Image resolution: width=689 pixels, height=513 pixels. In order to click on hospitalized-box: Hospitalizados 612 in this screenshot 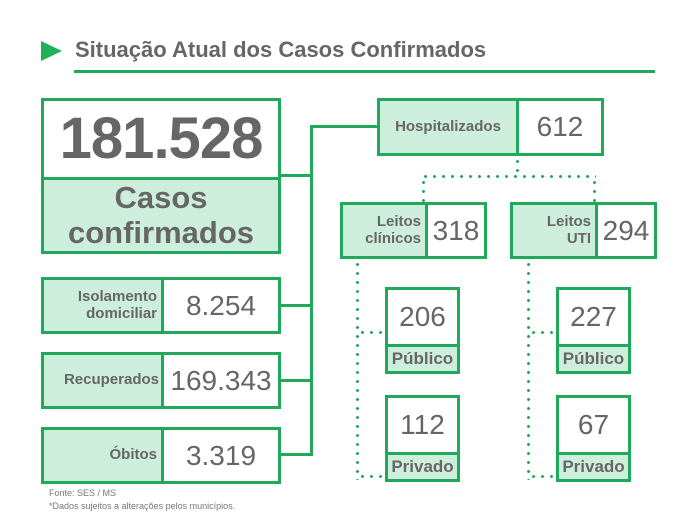, I will do `click(490, 127)`.